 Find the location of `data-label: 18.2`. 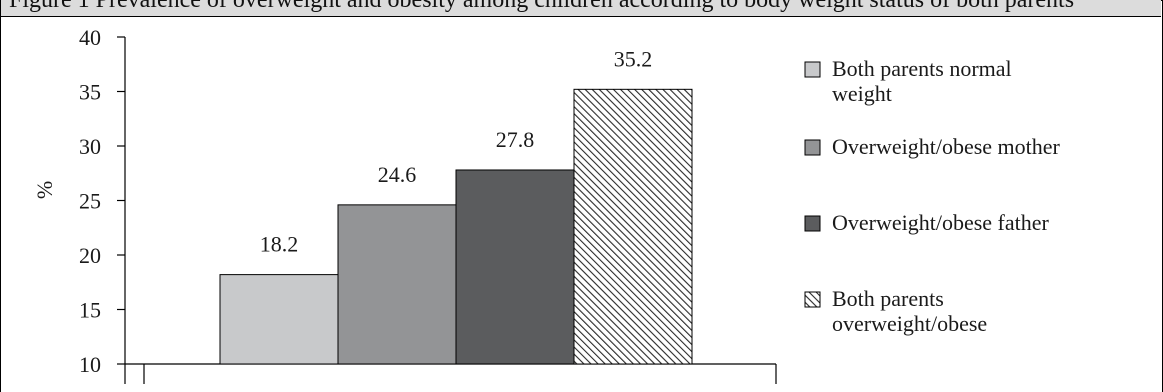

data-label: 18.2 is located at coordinates (279, 244).